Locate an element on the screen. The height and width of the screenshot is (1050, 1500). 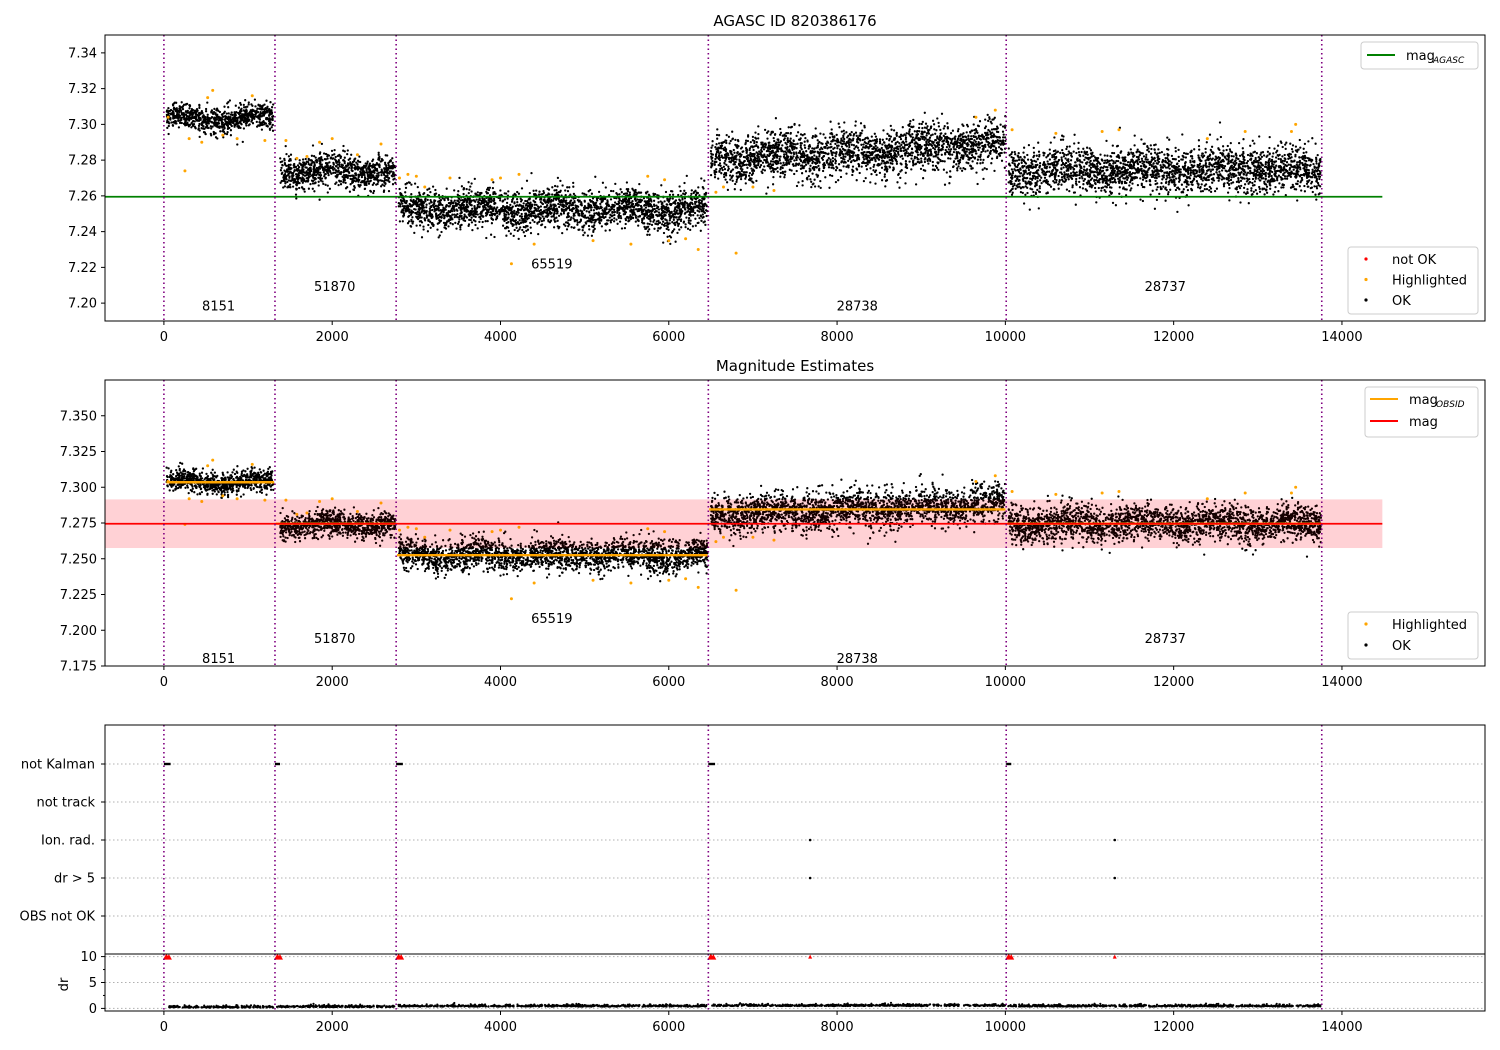
highlighted-points-agasc is located at coordinates (732, 177).